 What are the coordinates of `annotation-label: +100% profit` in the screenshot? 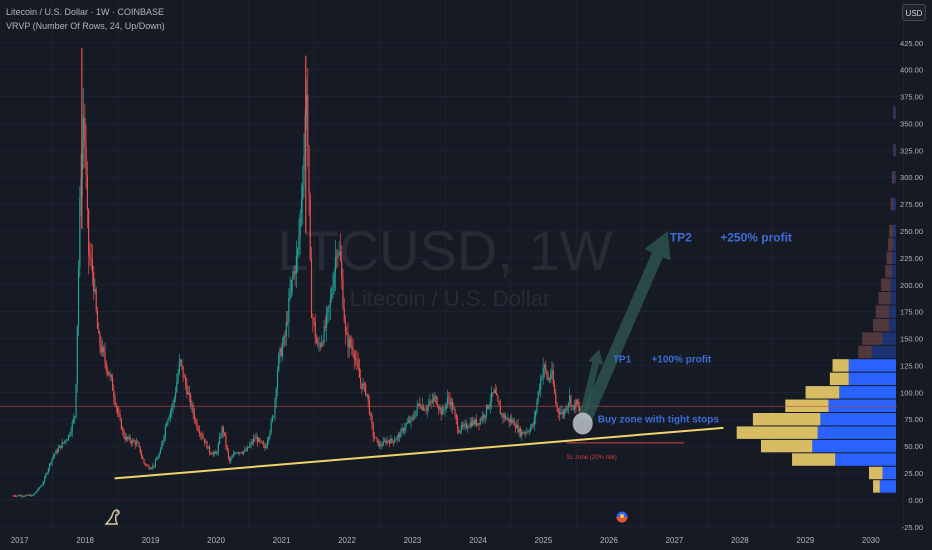 It's located at (681, 359).